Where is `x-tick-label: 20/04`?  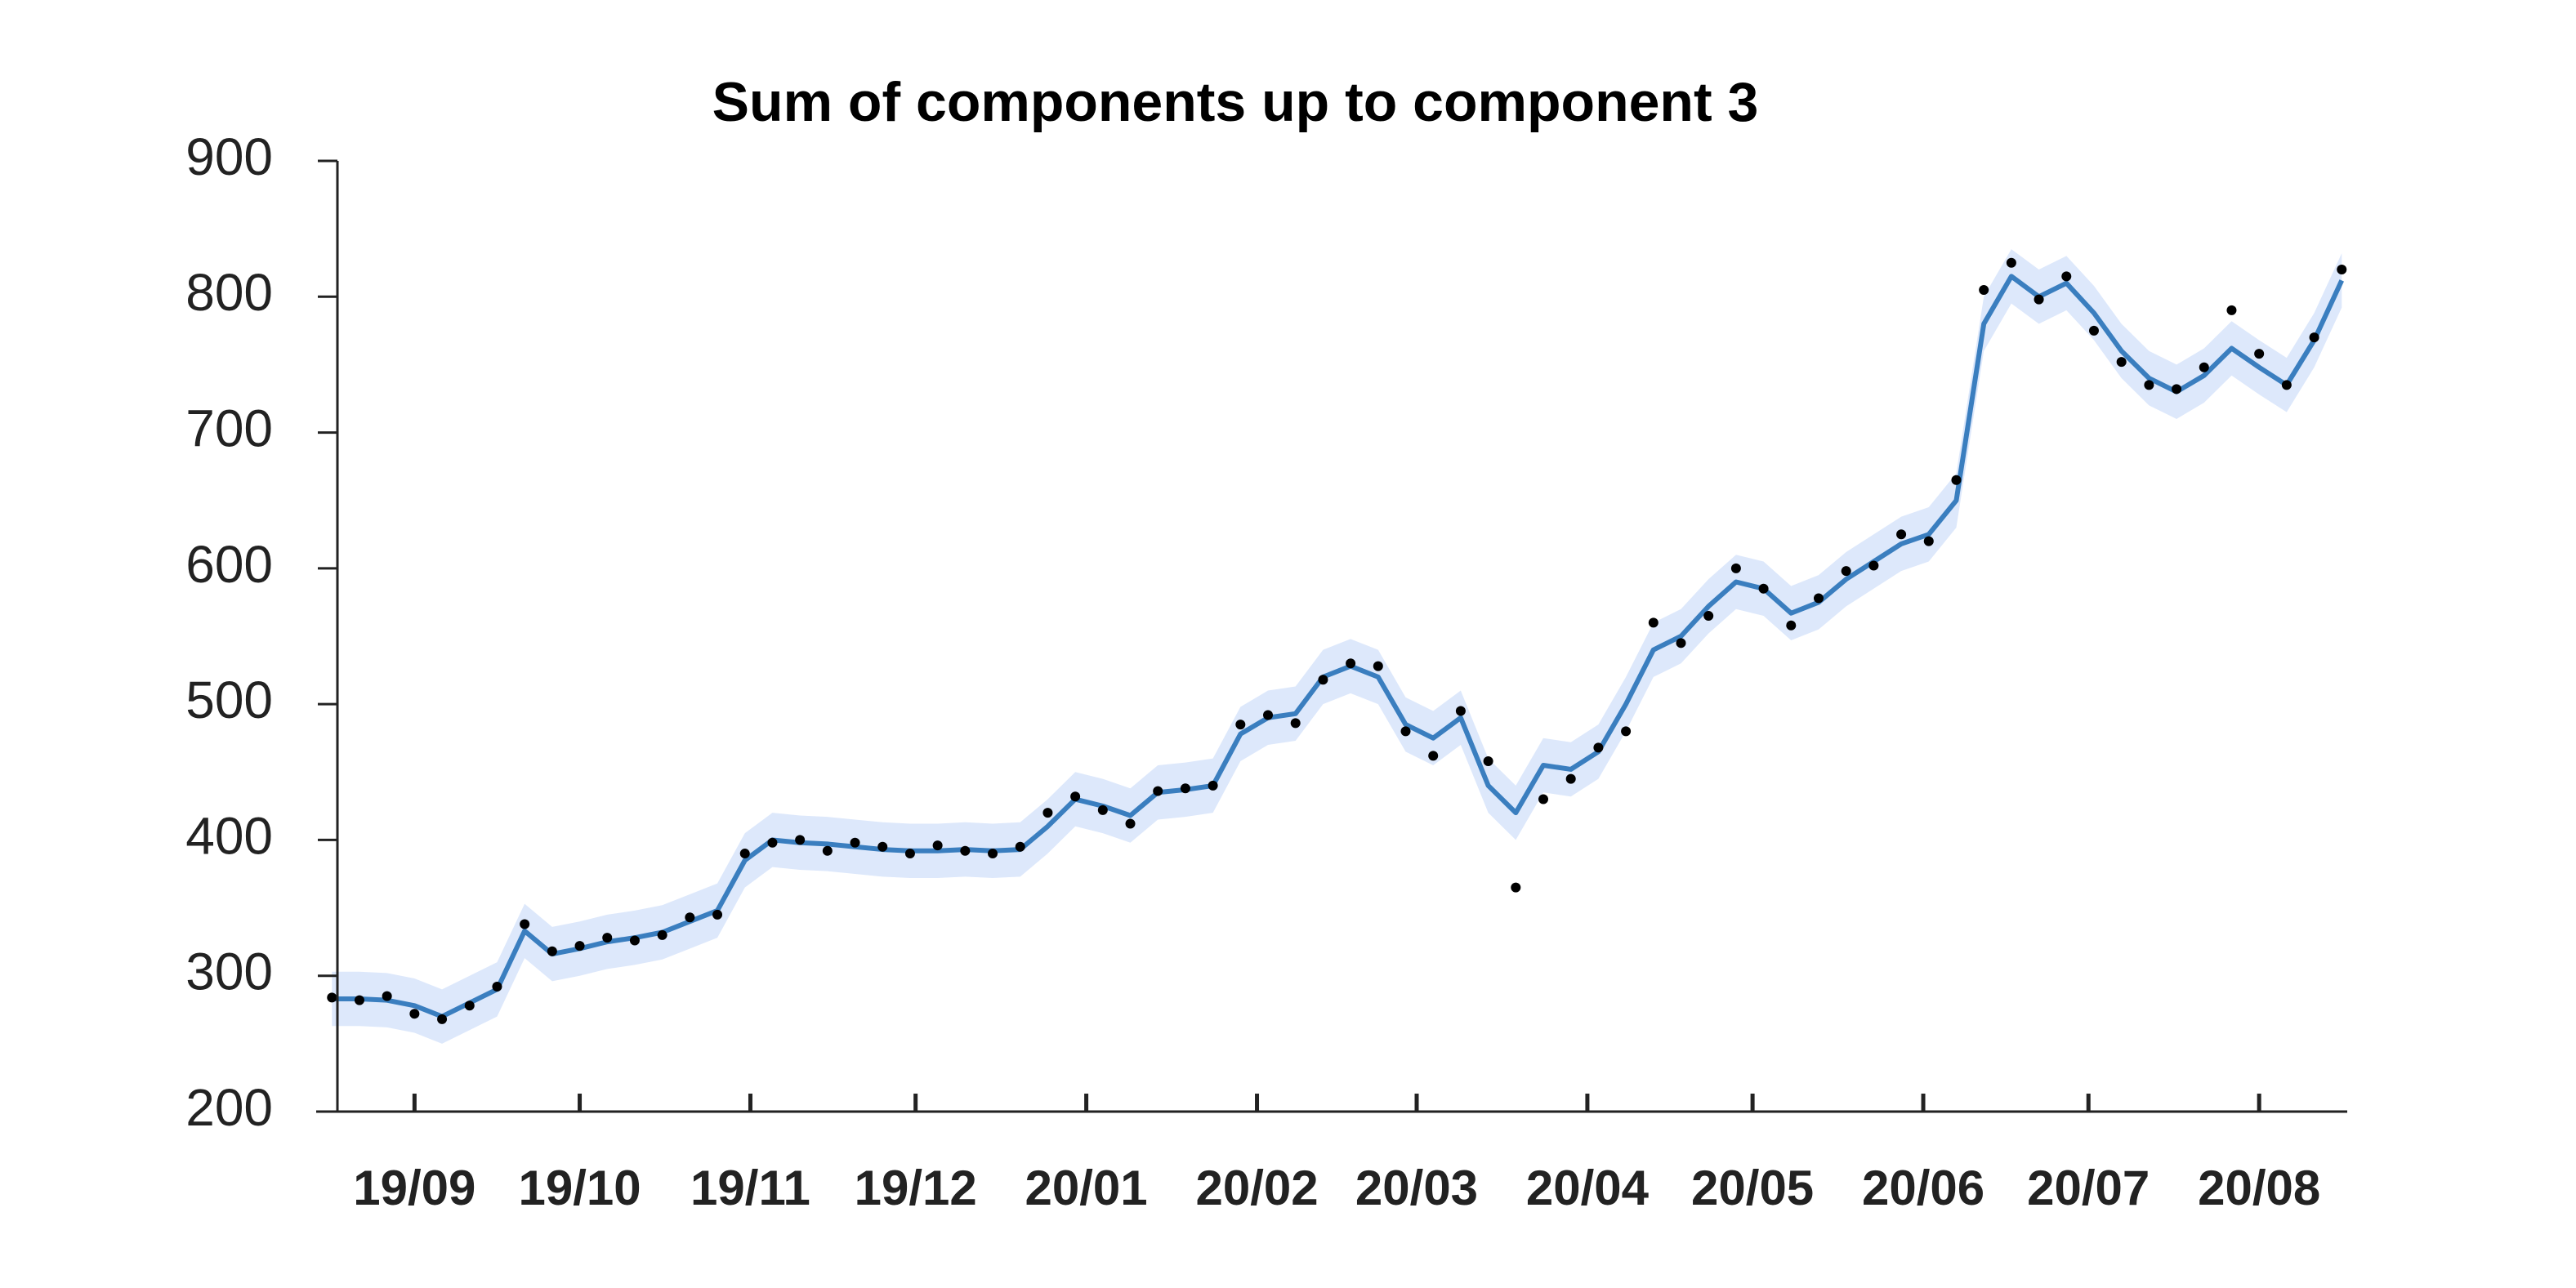 x-tick-label: 20/04 is located at coordinates (1588, 1188).